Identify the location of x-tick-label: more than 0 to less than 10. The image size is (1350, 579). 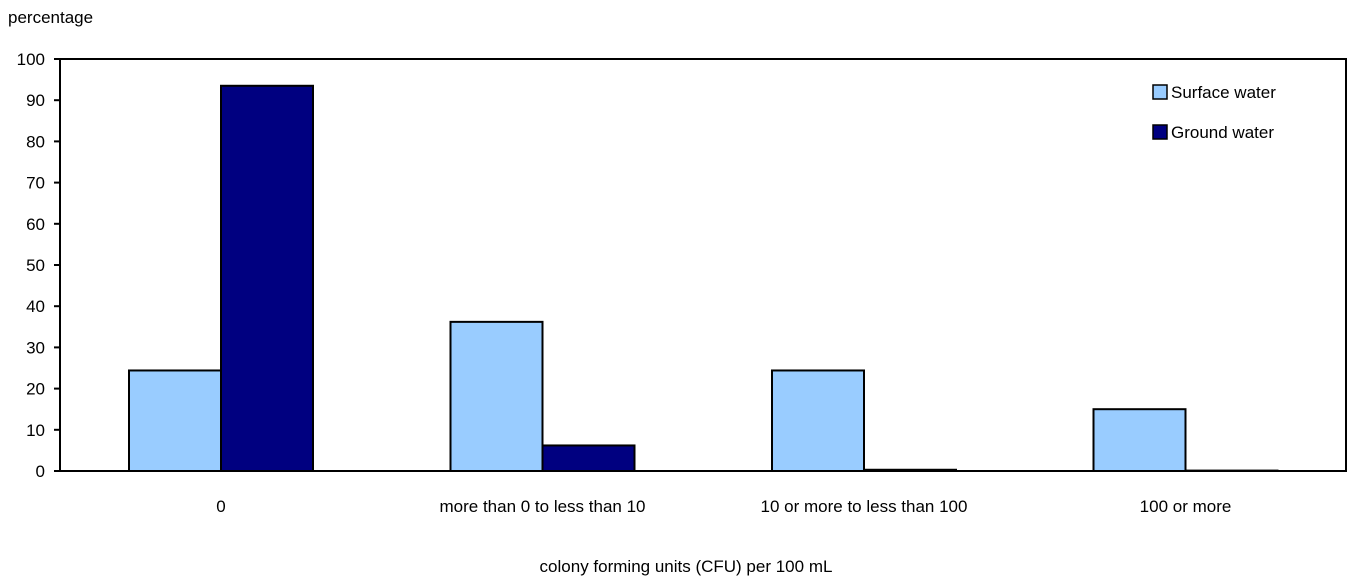
(542, 506).